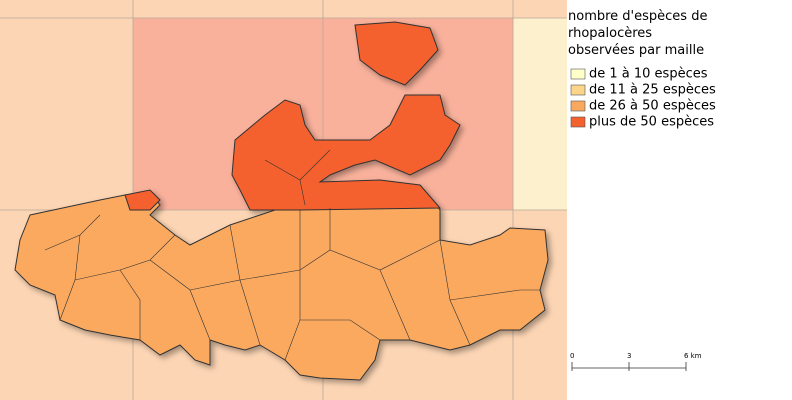  Describe the element at coordinates (572, 356) in the screenshot. I see `scale-label: 0` at that location.